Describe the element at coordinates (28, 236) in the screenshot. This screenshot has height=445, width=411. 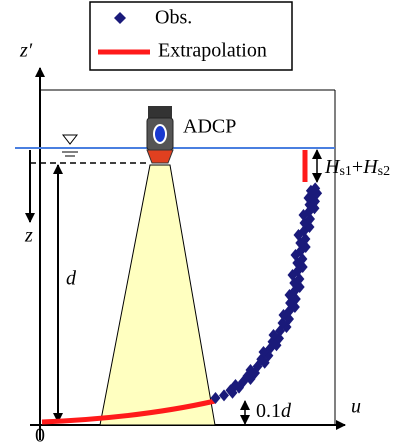
I see `z-label: z` at that location.